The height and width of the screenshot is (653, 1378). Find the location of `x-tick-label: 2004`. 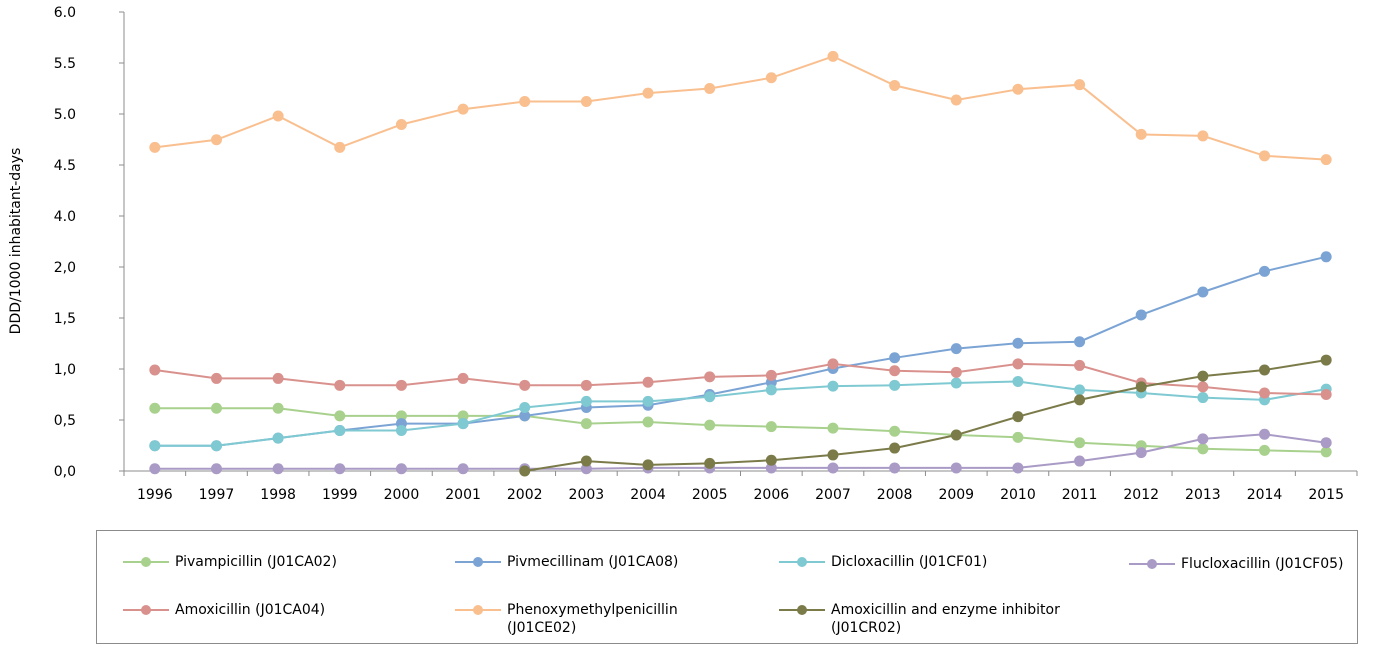

x-tick-label: 2004 is located at coordinates (648, 495).